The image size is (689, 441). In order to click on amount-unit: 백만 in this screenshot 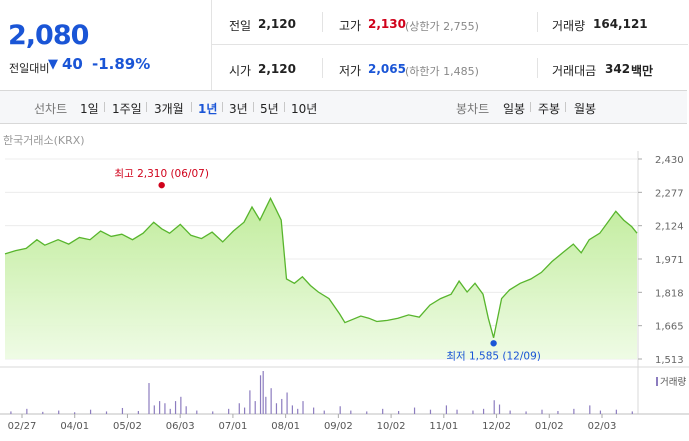, I will do `click(642, 71)`.